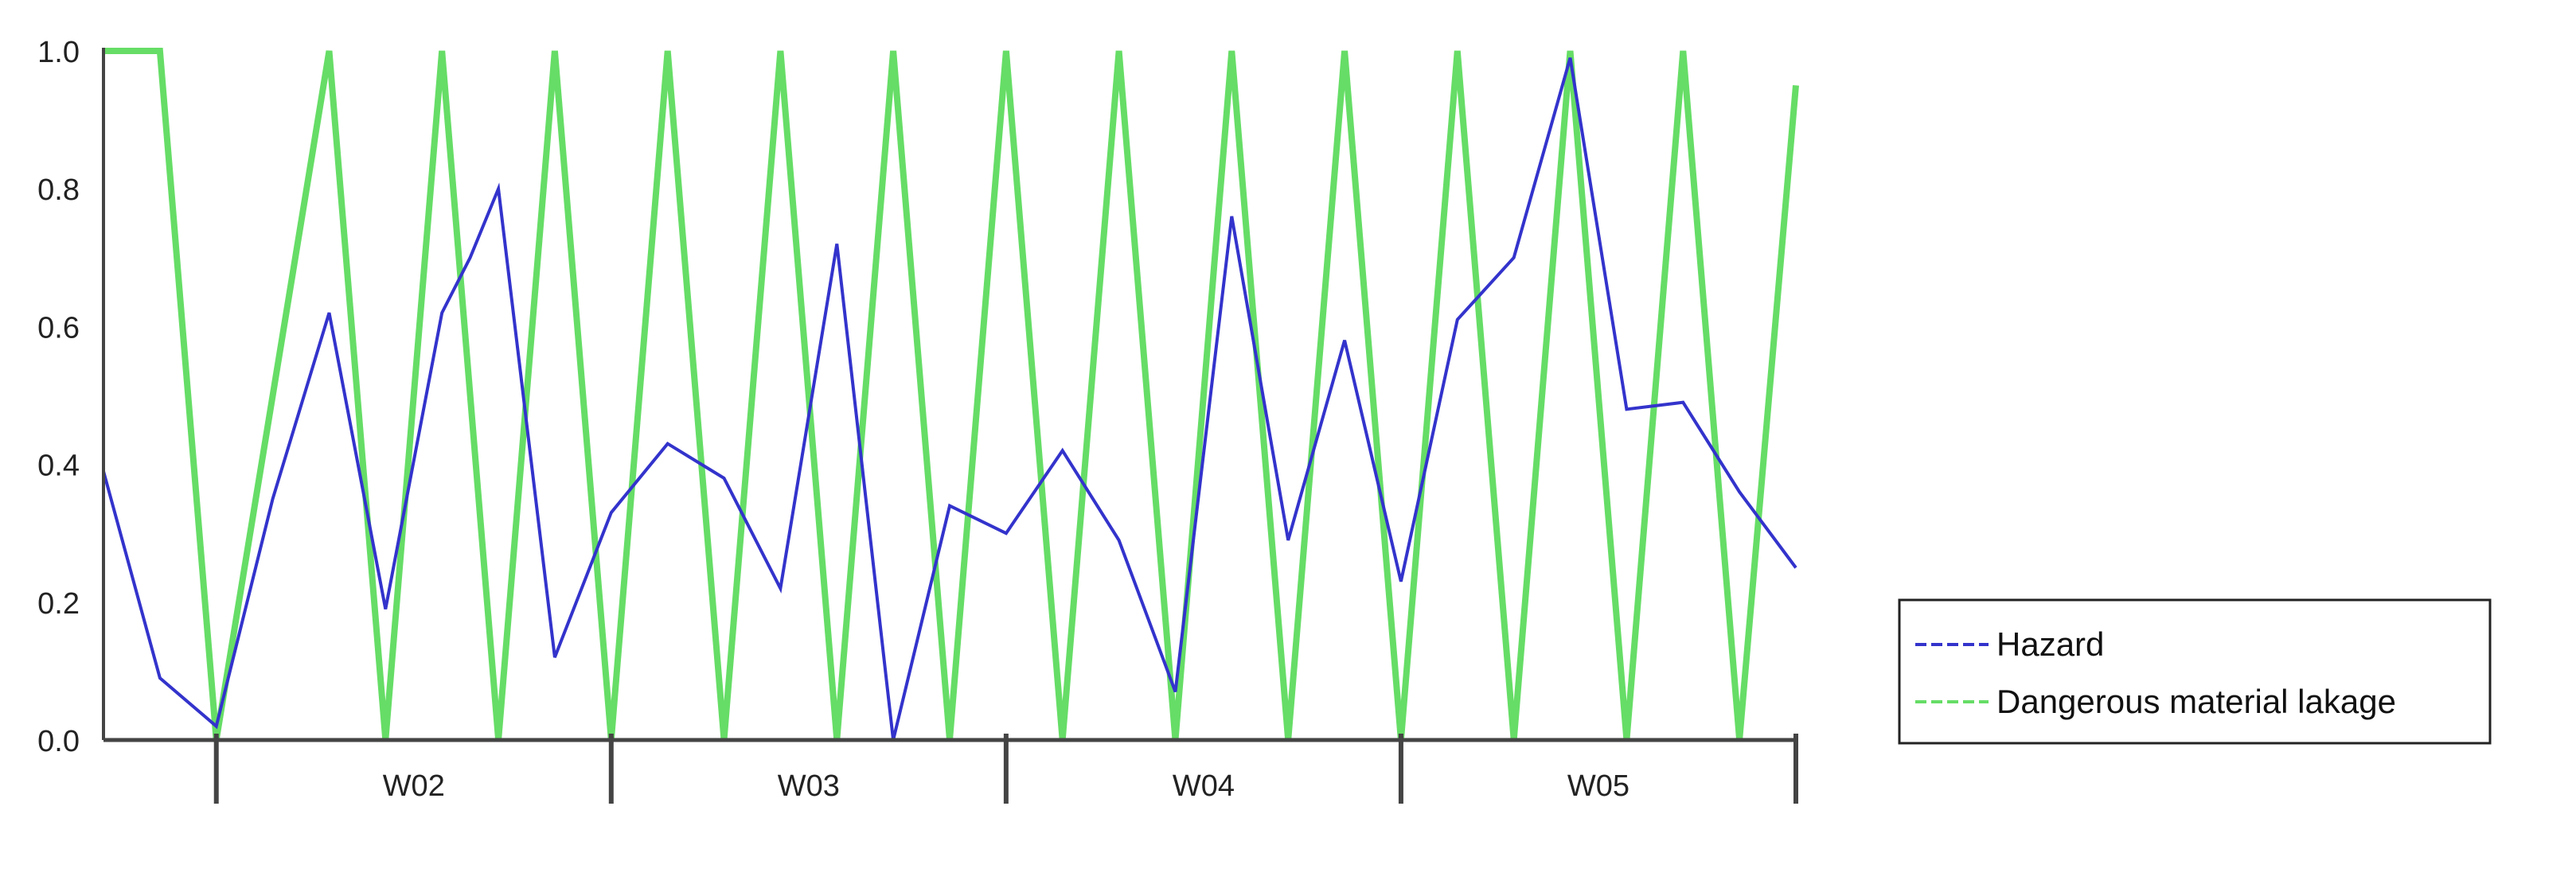 The image size is (2576, 888). What do you see at coordinates (2050, 644) in the screenshot?
I see `legend-label: Hazard` at bounding box center [2050, 644].